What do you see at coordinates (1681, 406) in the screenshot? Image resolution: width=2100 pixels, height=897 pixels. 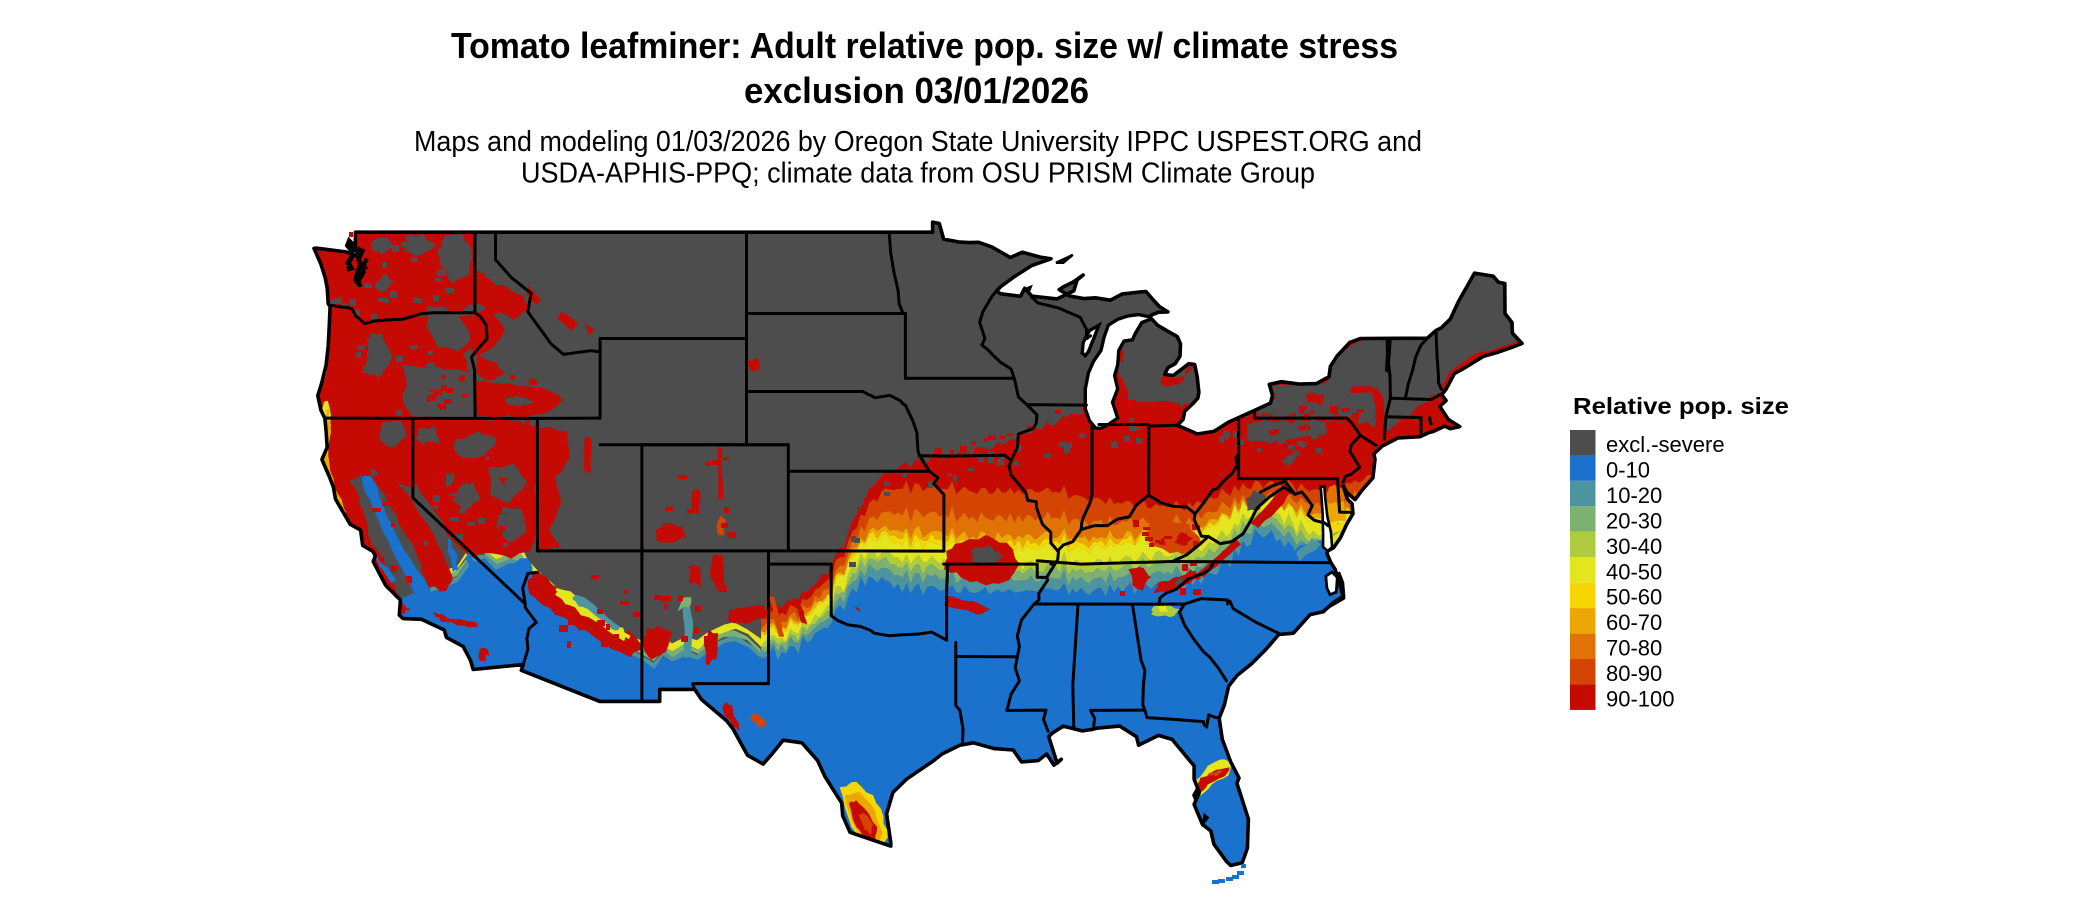 I see `svg-text: Relative pop. size` at bounding box center [1681, 406].